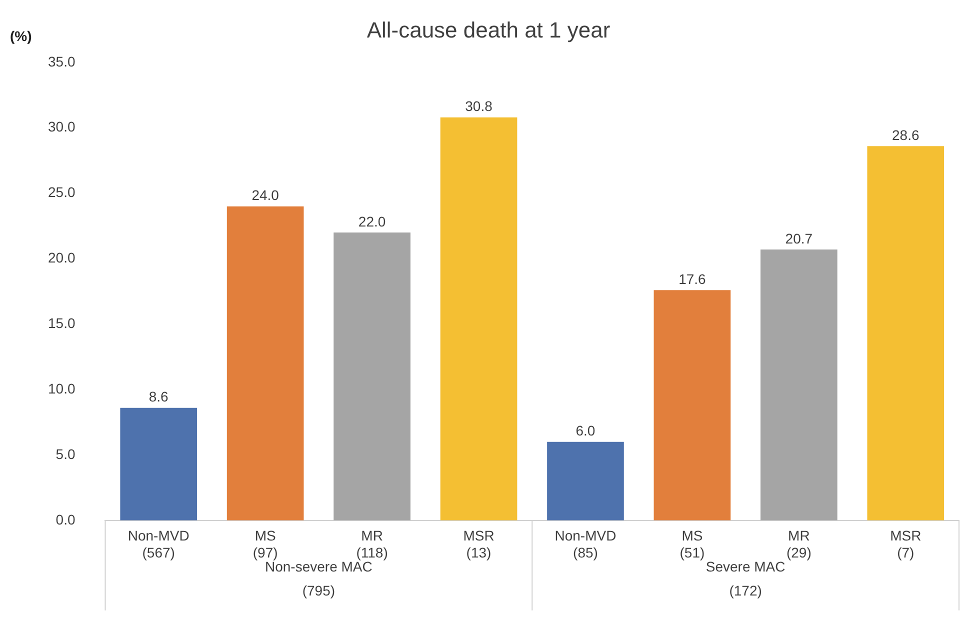  I want to click on data-label: 22.0, so click(372, 221).